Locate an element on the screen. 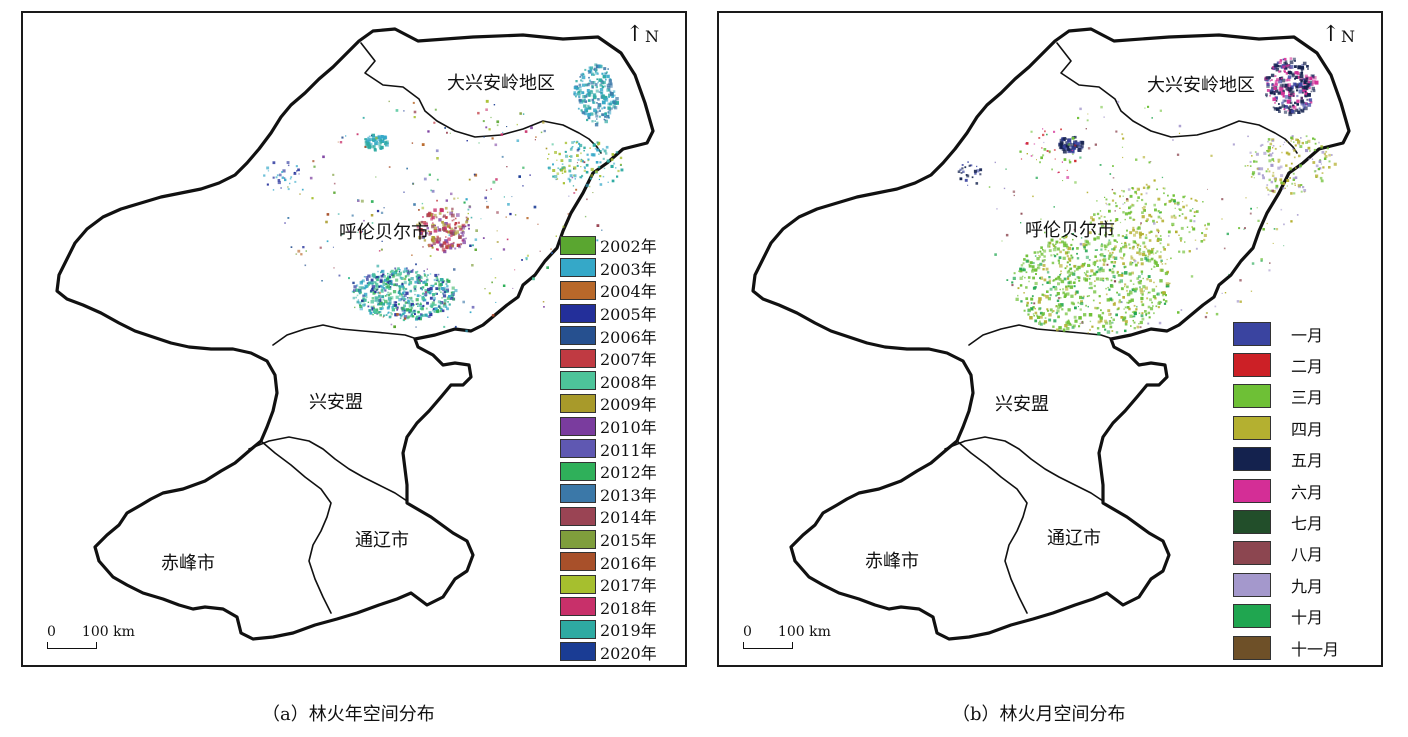  legend-label: 2019年 is located at coordinates (628, 631).